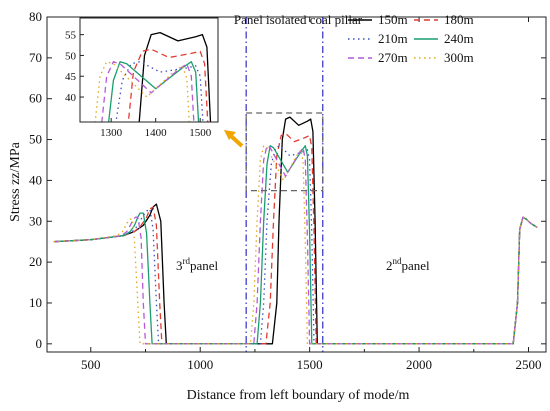  I want to click on inset-x-tick-label: 1400, so click(156, 133).